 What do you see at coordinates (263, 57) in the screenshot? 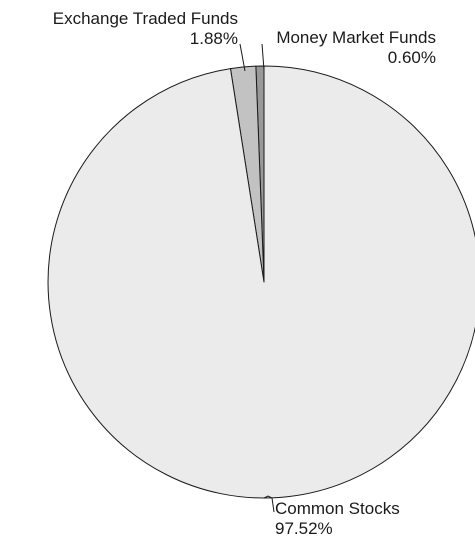
I see `leader-line-money-market-funds` at bounding box center [263, 57].